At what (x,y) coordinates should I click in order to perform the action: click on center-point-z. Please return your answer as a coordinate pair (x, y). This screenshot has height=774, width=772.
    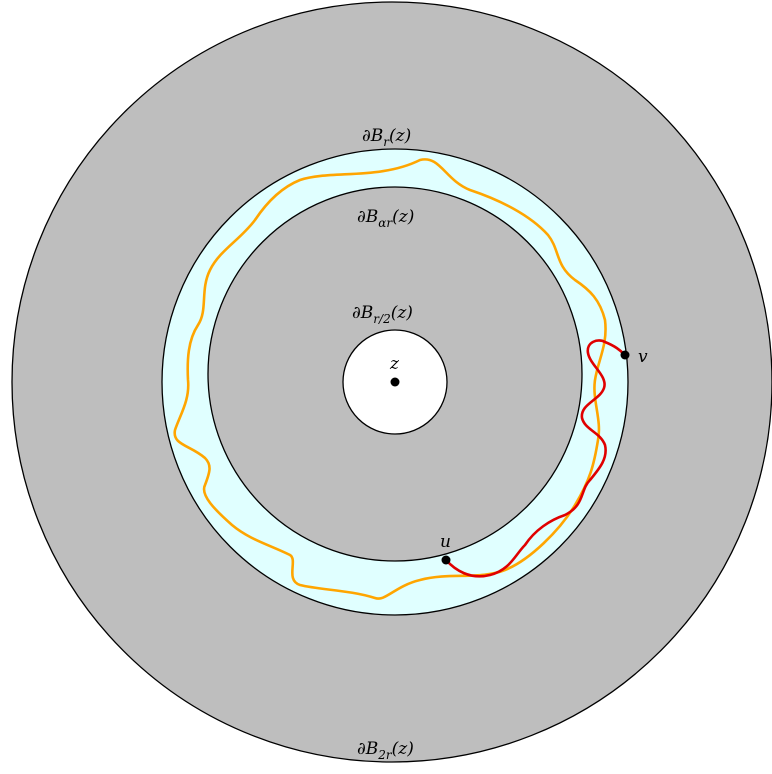
    Looking at the image, I should click on (395, 382).